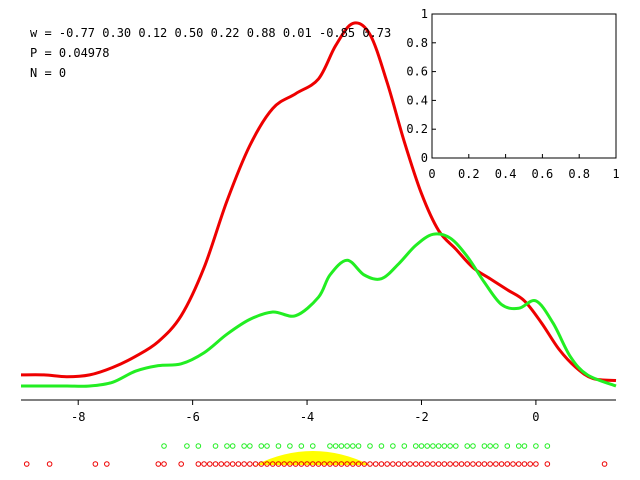 The height and width of the screenshot is (480, 640). I want to click on probability-label: P = 0.04978, so click(70, 53).